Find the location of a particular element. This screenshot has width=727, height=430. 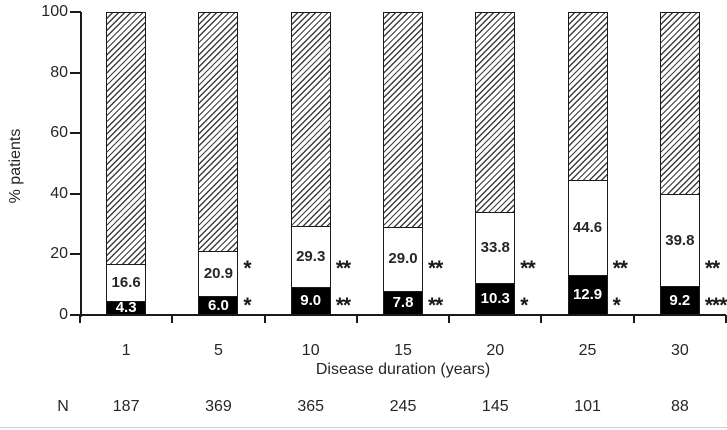

y-tick-label: 100 is located at coordinates (54, 11).